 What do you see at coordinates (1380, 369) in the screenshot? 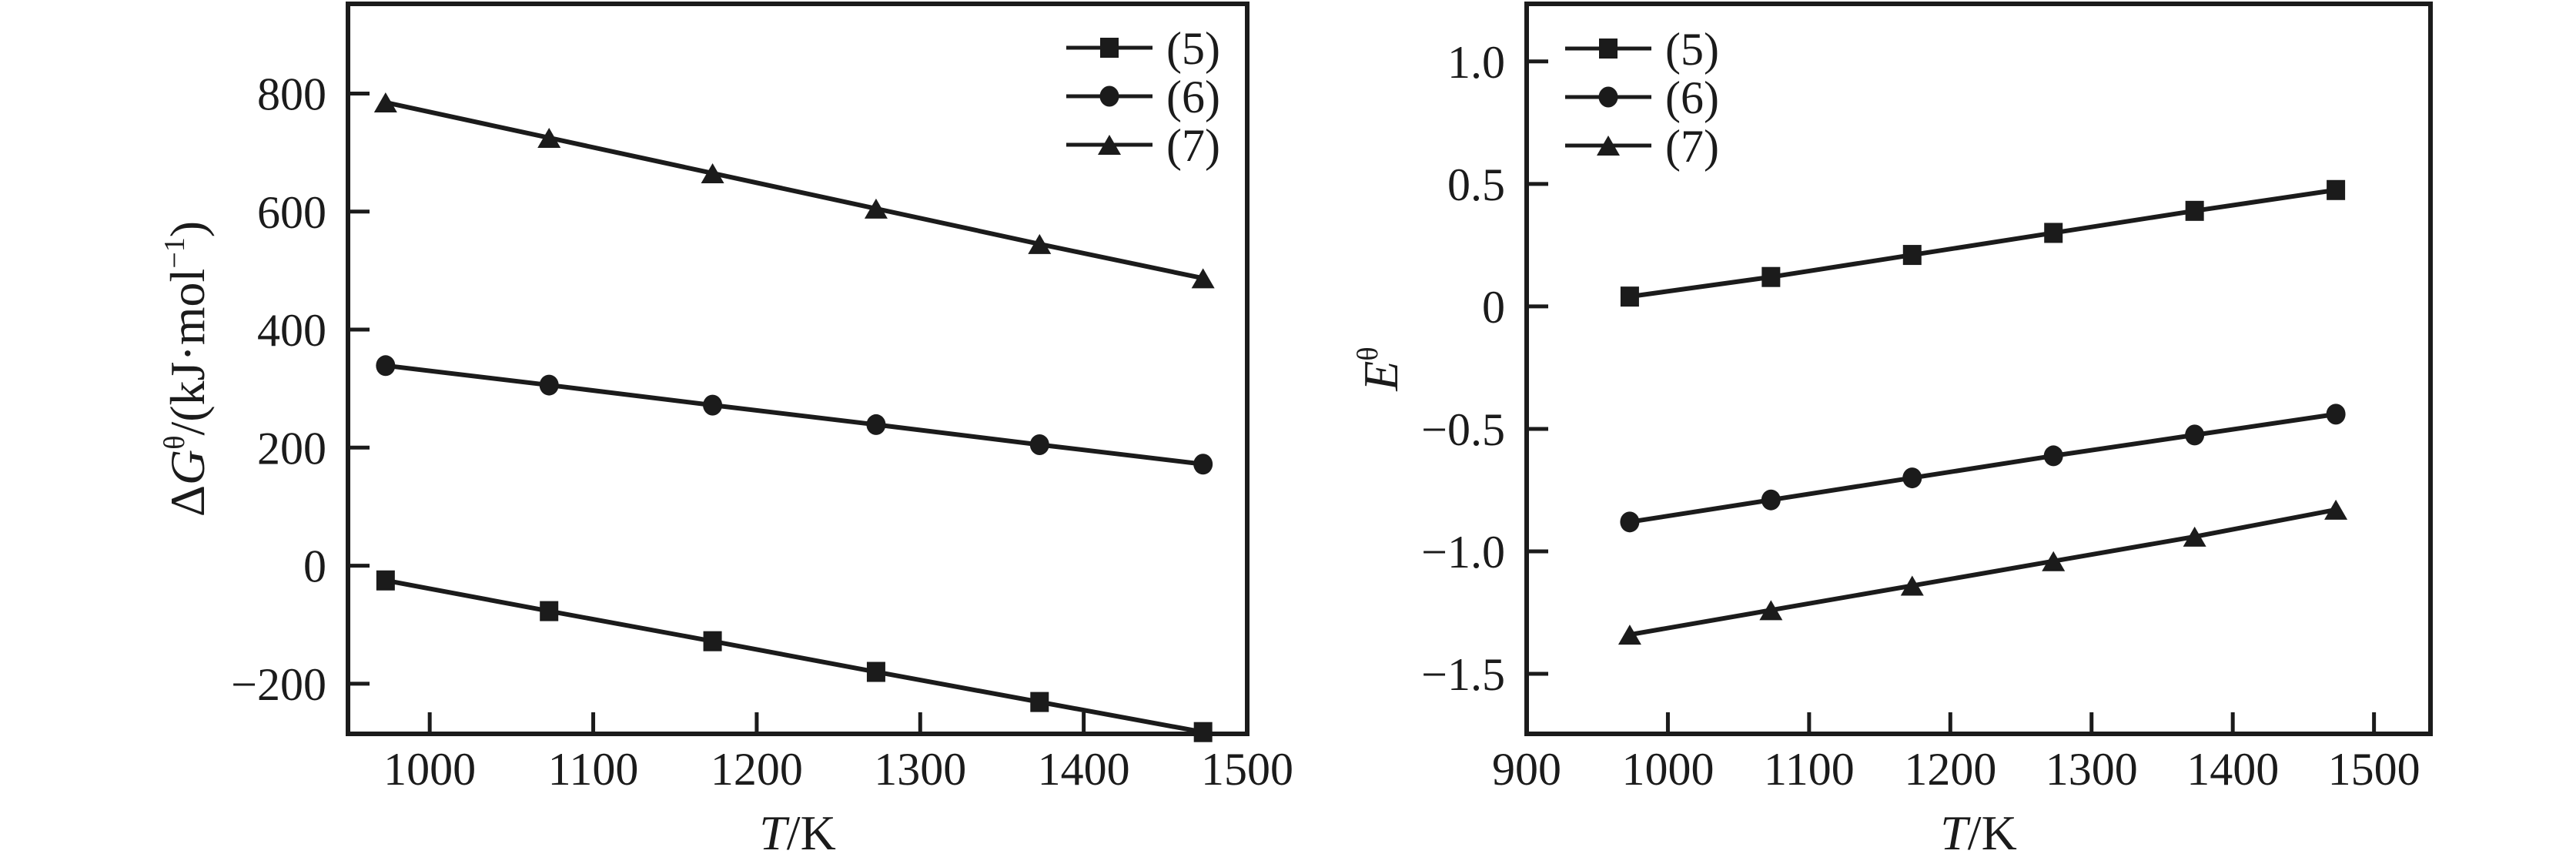
I see `y-axis-label: Eθ` at bounding box center [1380, 369].